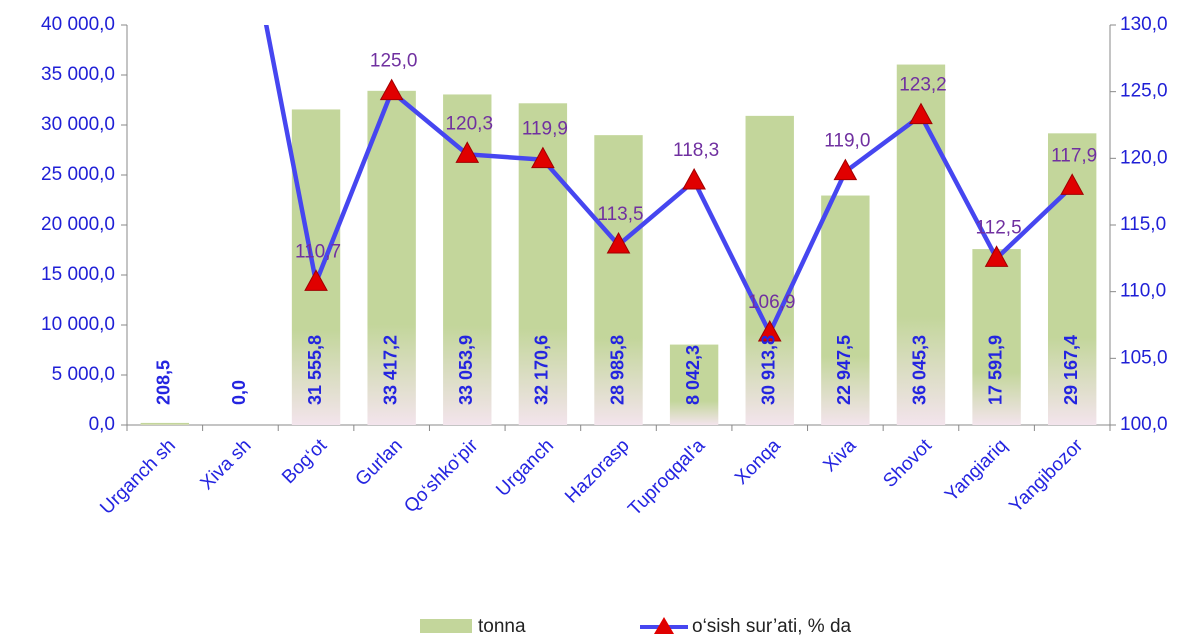 This screenshot has width=1201, height=644. Describe the element at coordinates (768, 370) in the screenshot. I see `bar-value-label: 30 913,8` at that location.